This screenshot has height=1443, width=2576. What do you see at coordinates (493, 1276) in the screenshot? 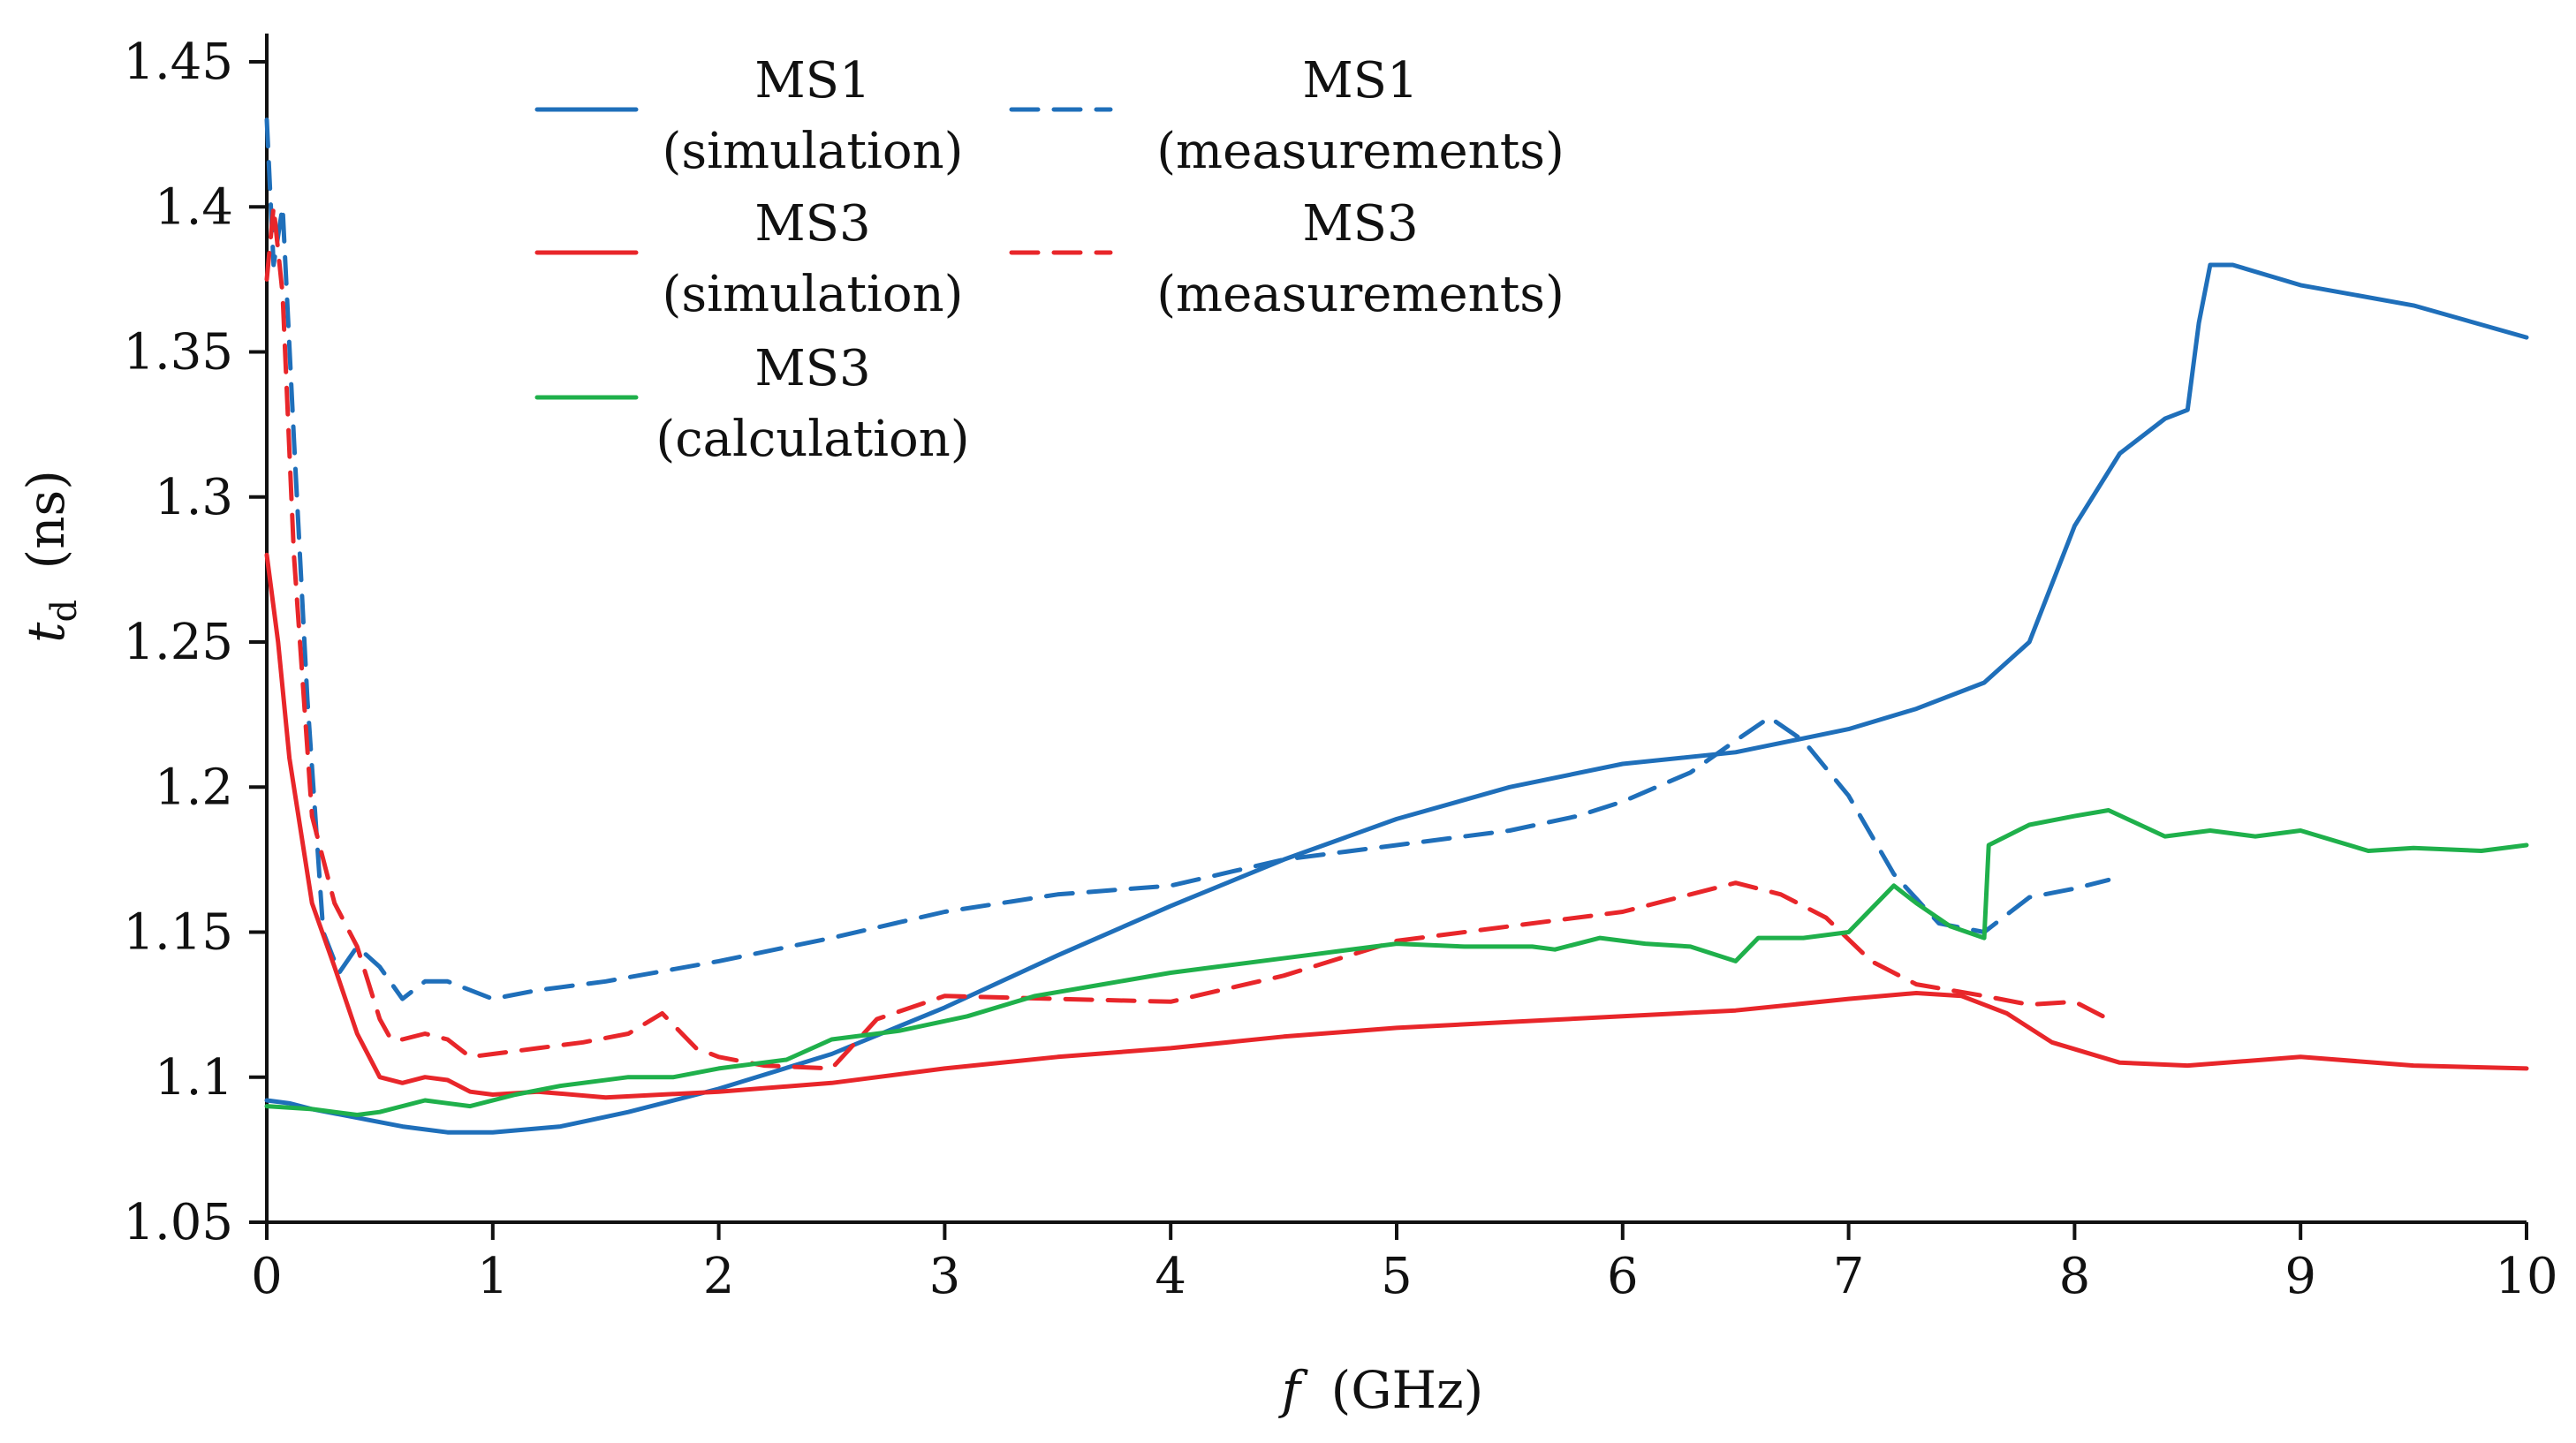
I see `x-tick-label: 1` at bounding box center [493, 1276].